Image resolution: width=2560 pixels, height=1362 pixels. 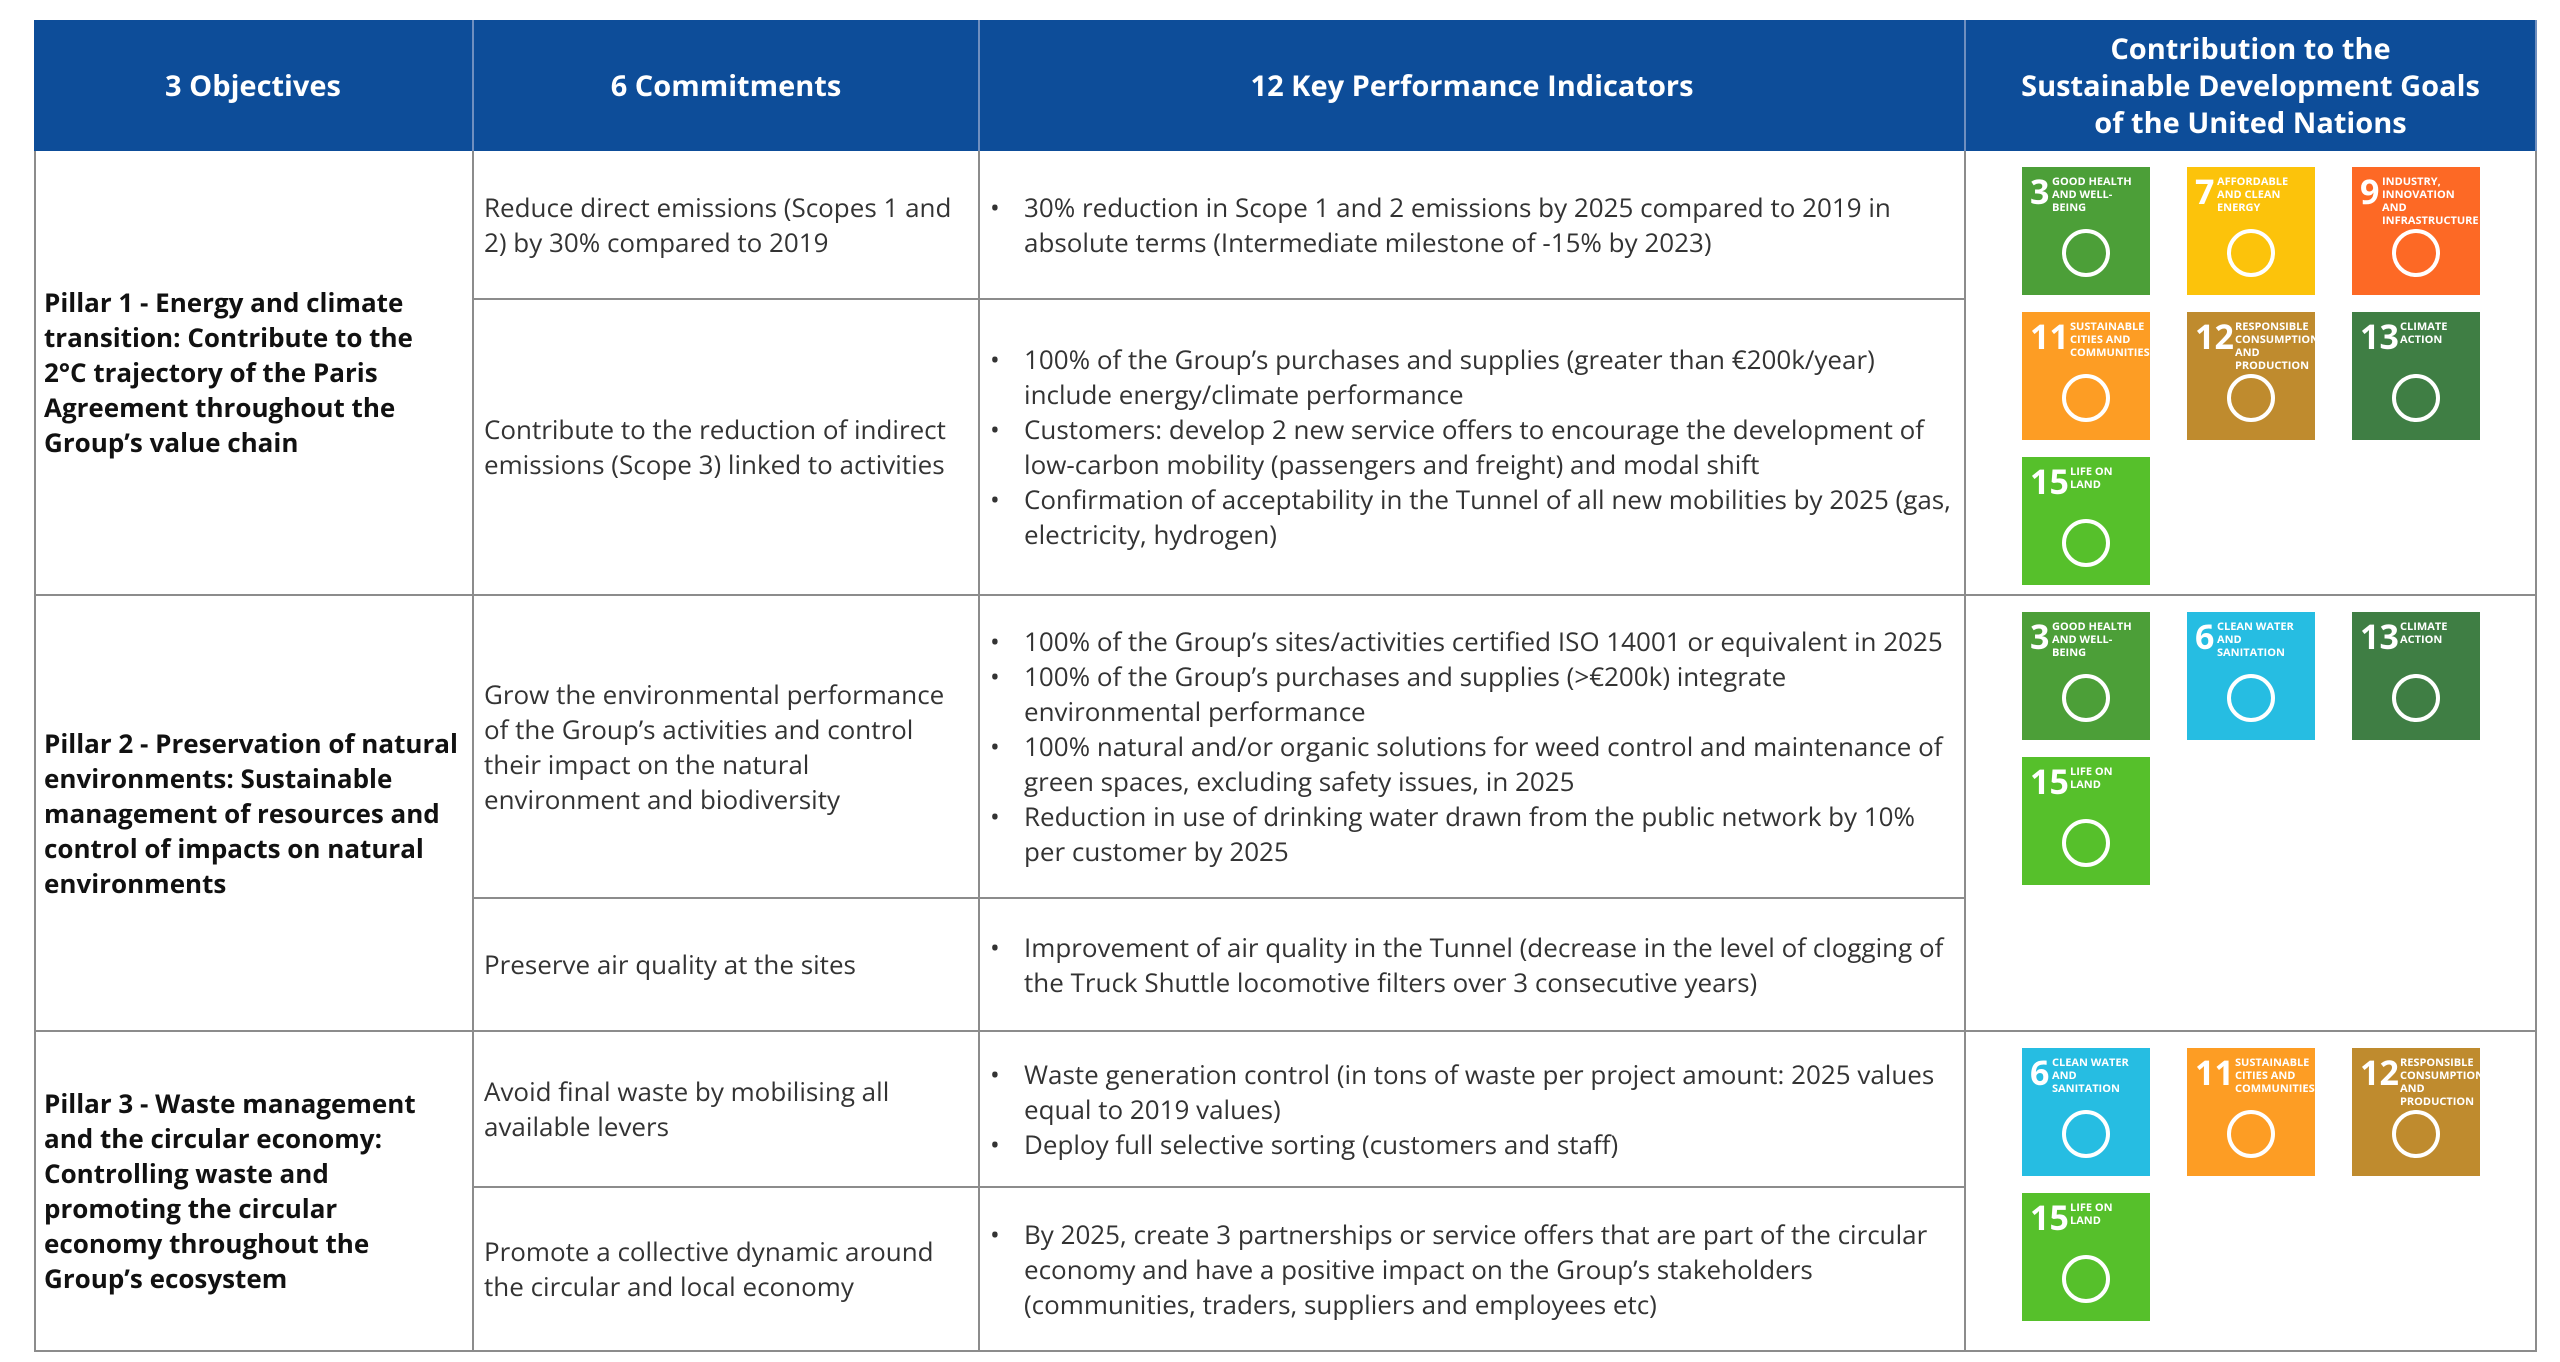 I want to click on sdg-icon: 11 Sustainable cities and communities, so click(x=2251, y=1112).